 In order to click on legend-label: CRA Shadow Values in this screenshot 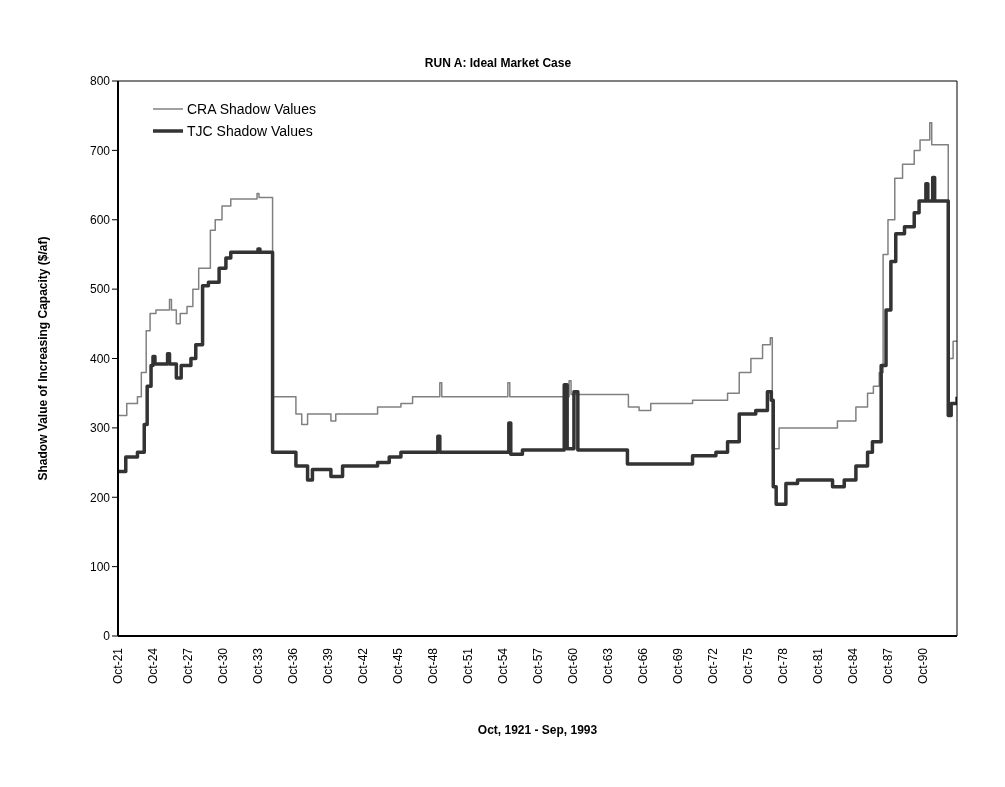, I will do `click(251, 109)`.